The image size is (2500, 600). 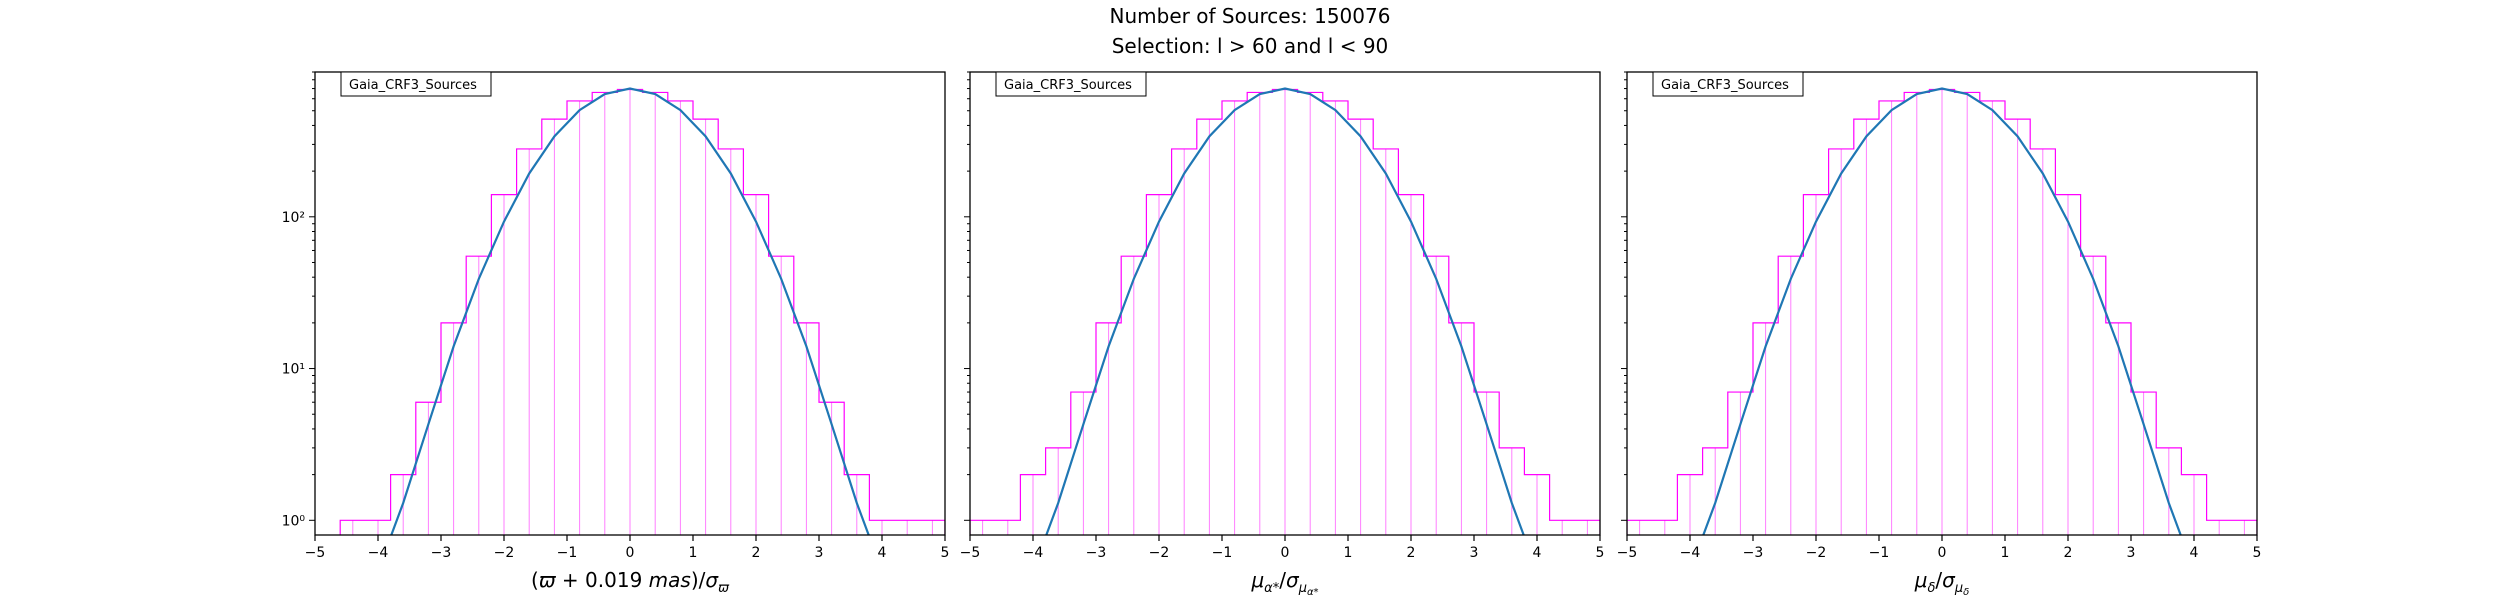 What do you see at coordinates (630, 582) in the screenshot?
I see `x-axis-label: (ϖ + 0.019 mas)/σϖ` at bounding box center [630, 582].